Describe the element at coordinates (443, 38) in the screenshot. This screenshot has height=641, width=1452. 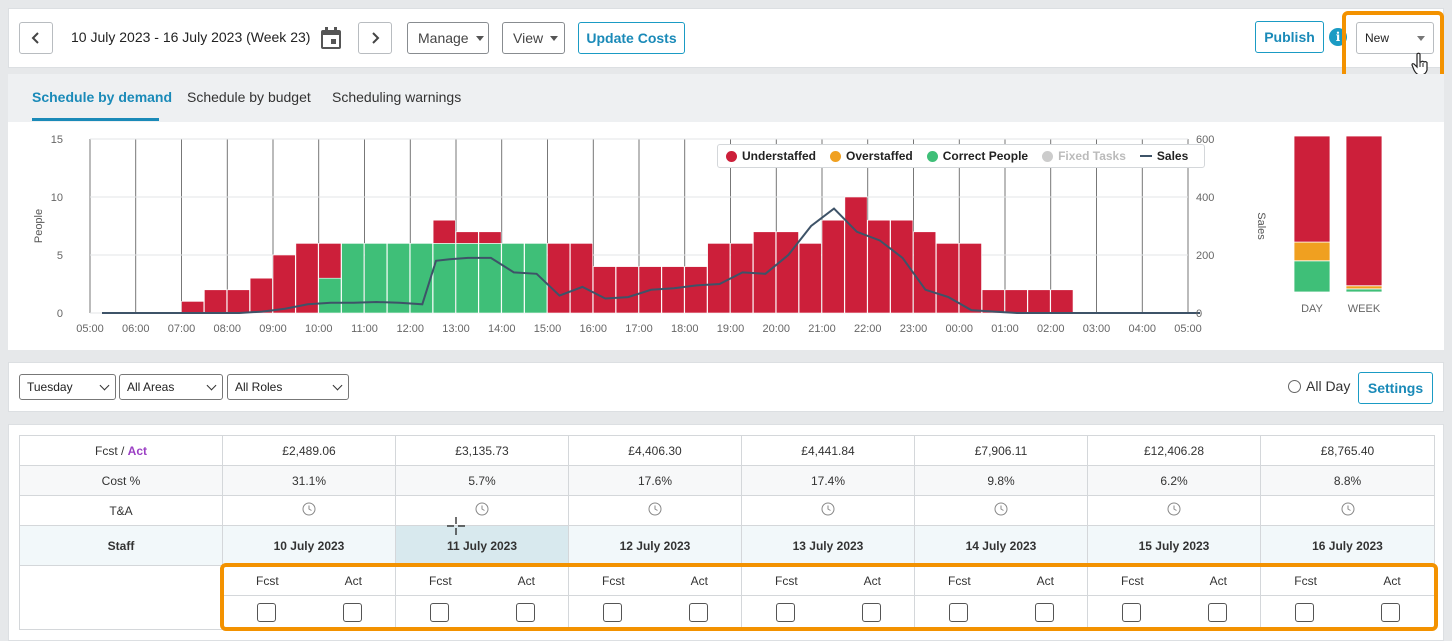
I see `manage-label: Manage` at that location.